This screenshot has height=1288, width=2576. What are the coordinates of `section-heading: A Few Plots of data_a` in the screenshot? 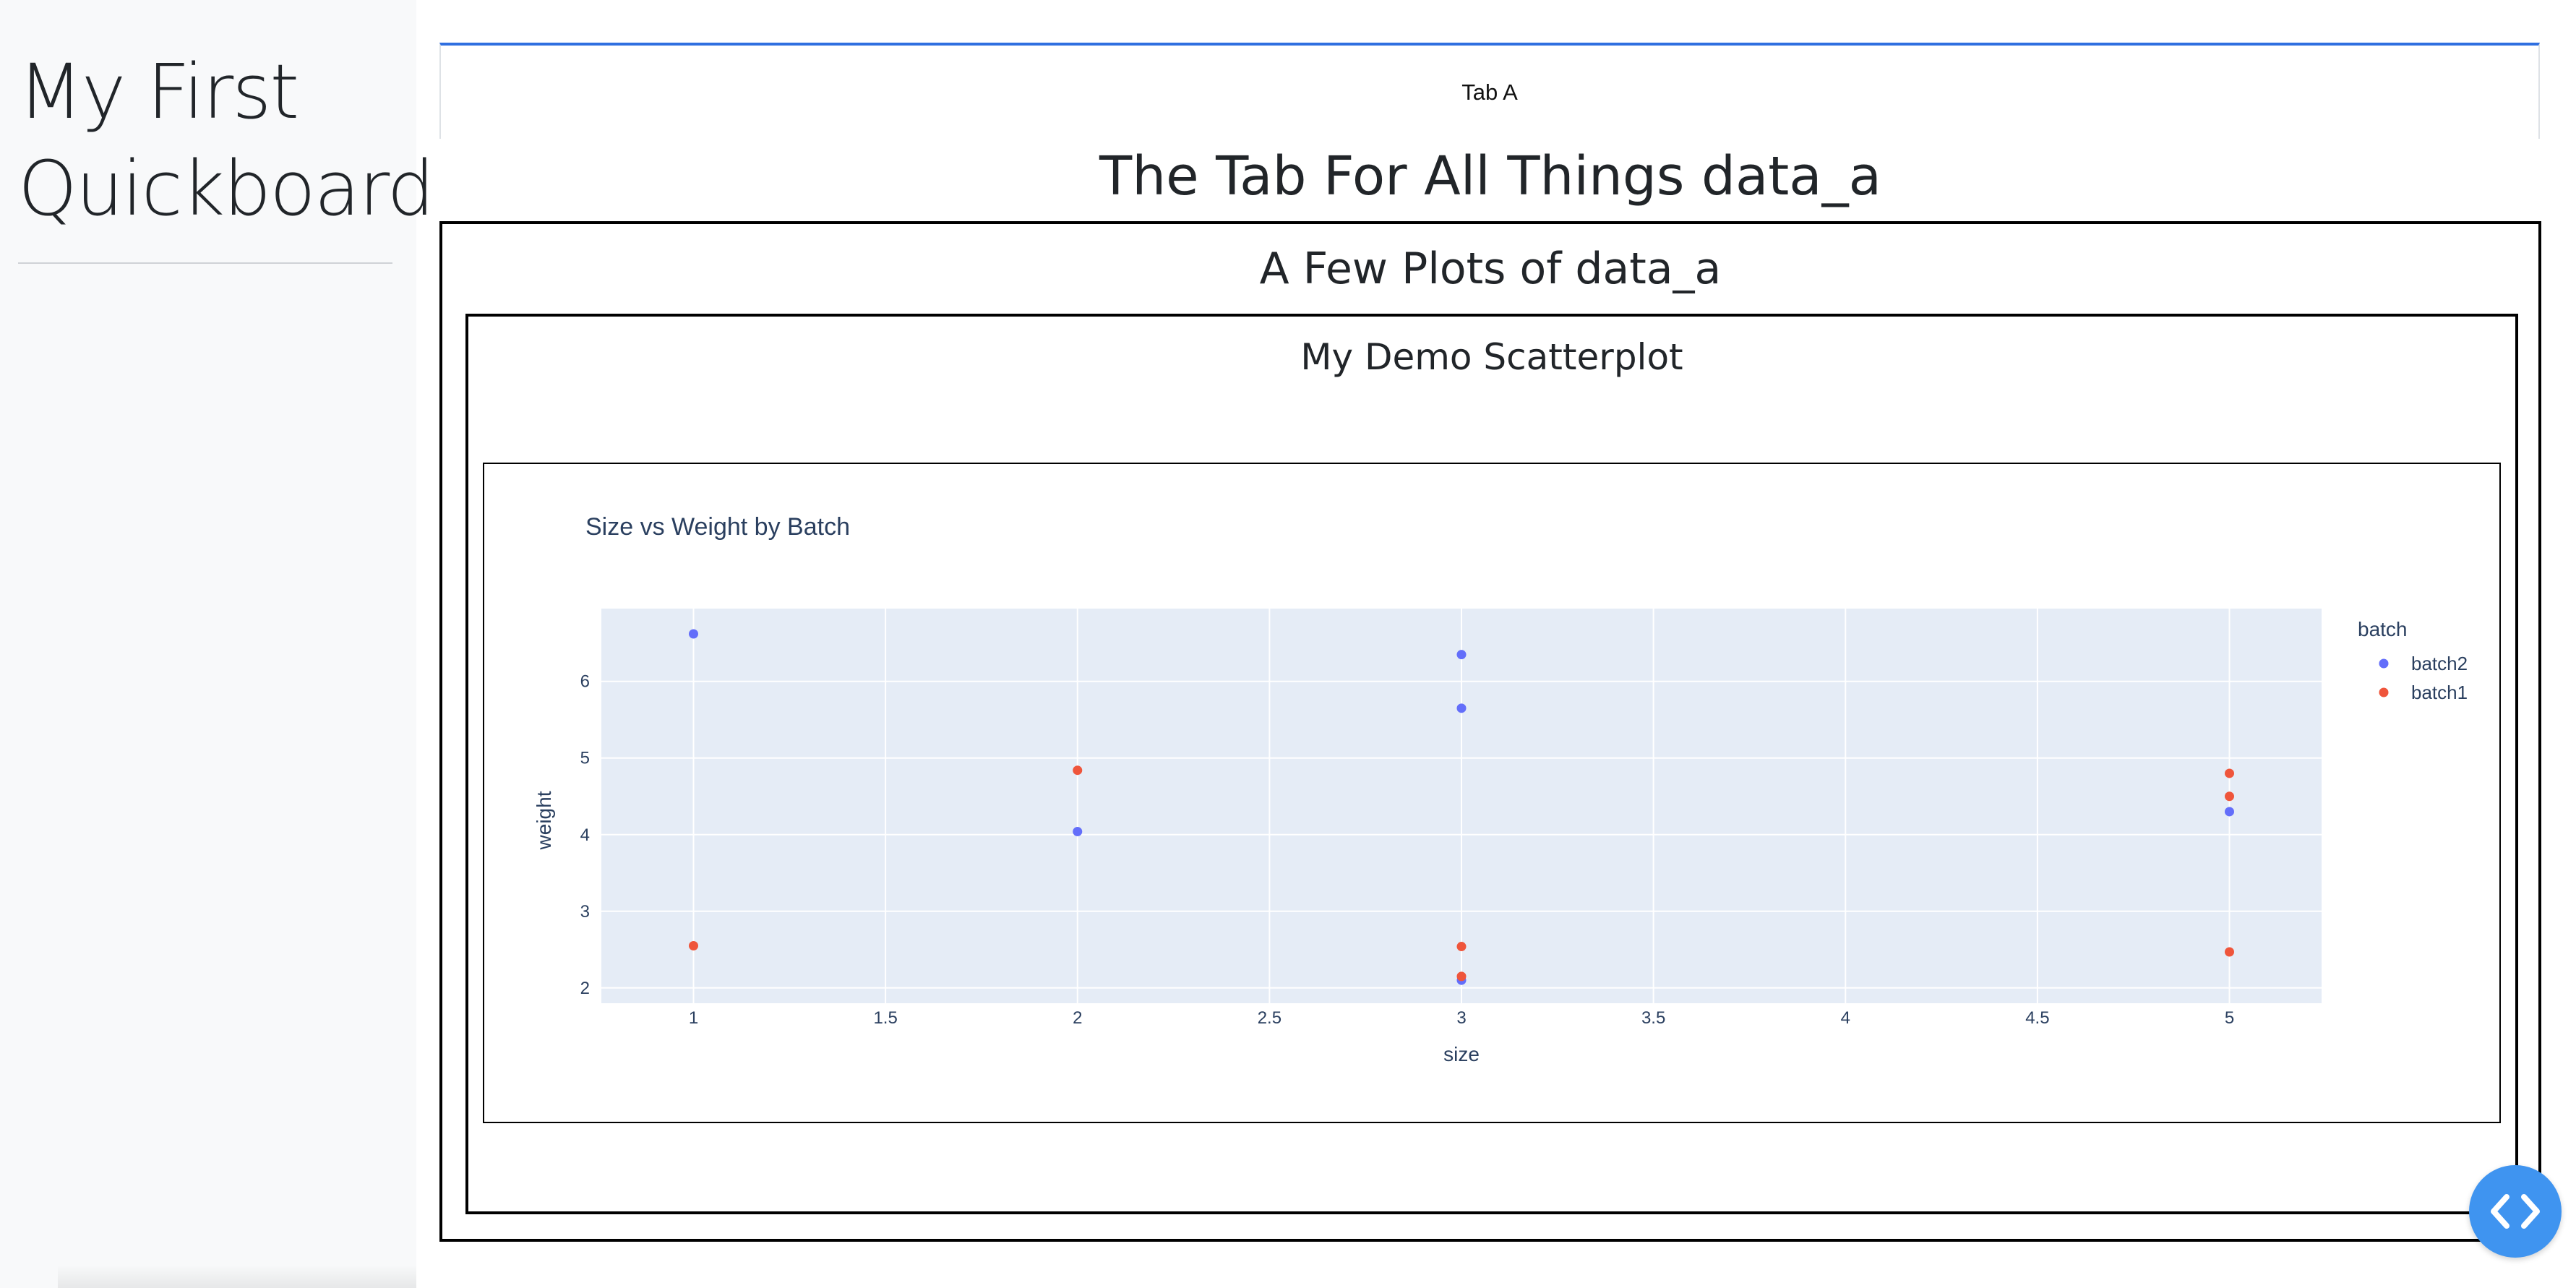 It's located at (1491, 269).